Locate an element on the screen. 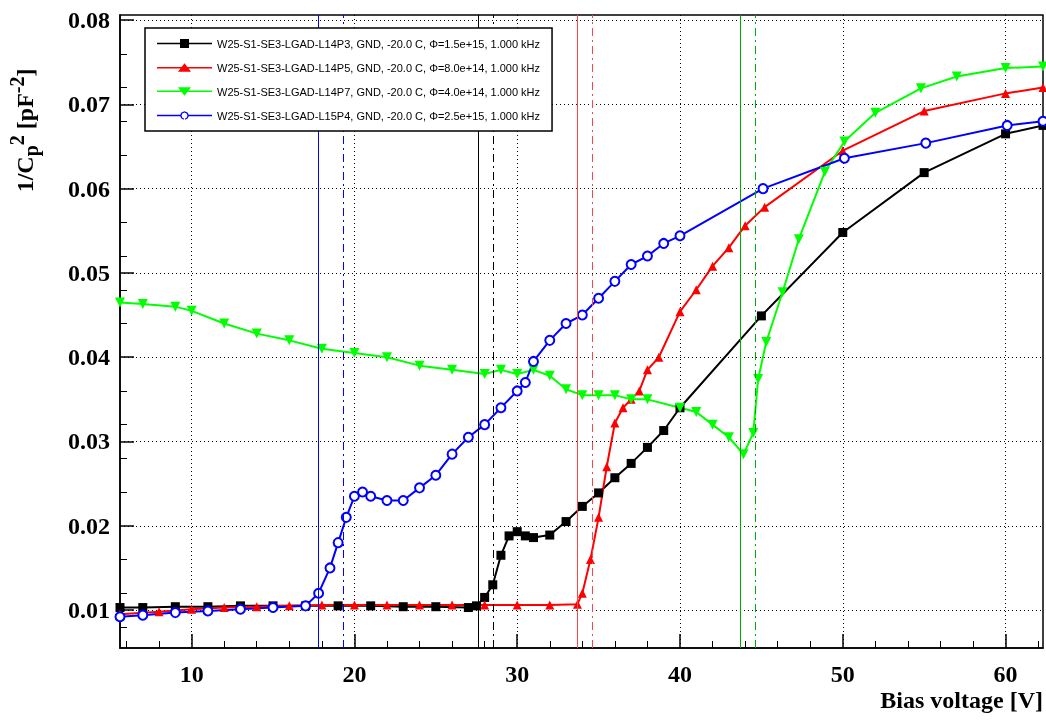  y-tick-label: 0.07 is located at coordinates (89, 104).